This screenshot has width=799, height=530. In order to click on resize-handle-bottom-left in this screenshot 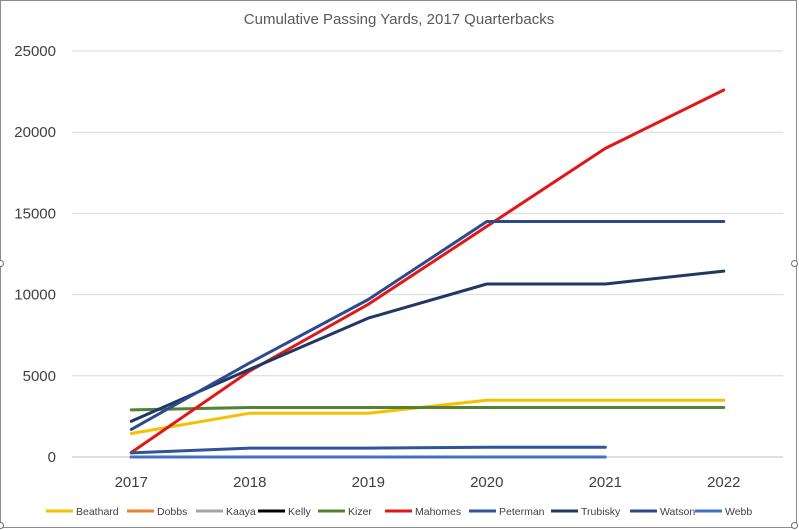, I will do `click(2, 525)`.